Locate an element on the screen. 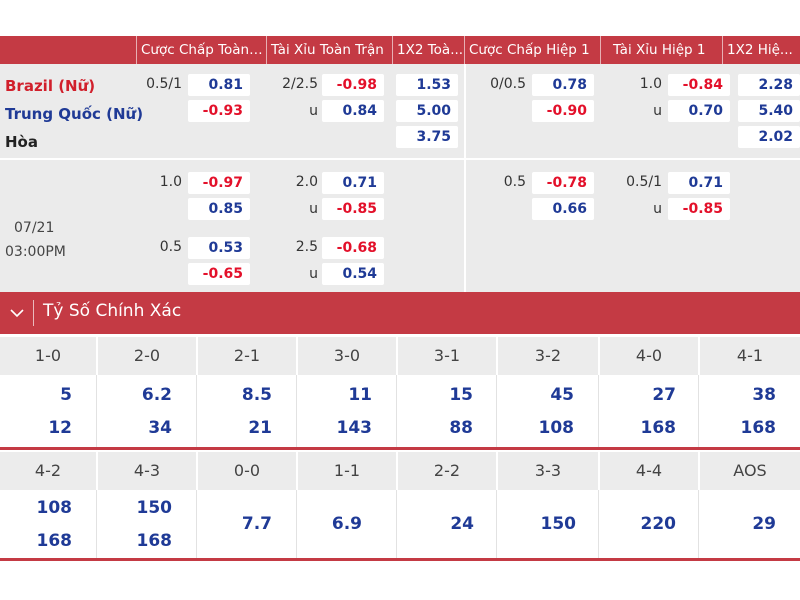 The image size is (800, 600). ft-1x2-away-odd: 5.00 is located at coordinates (427, 111).